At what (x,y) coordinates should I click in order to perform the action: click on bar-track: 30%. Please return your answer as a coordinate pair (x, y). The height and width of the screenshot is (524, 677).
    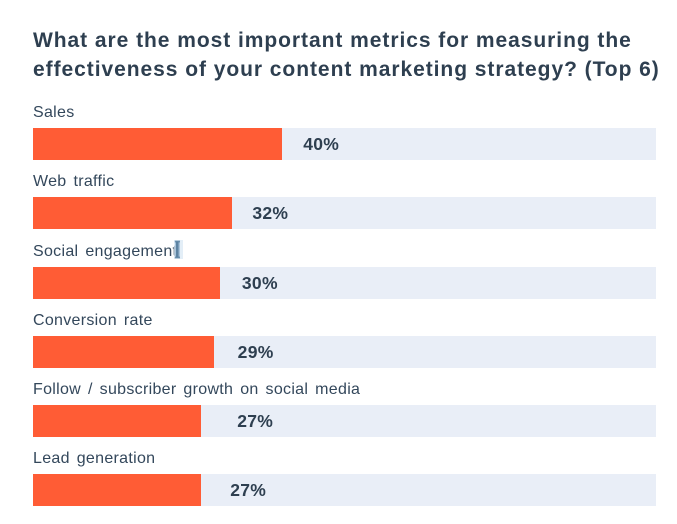
    Looking at the image, I should click on (344, 283).